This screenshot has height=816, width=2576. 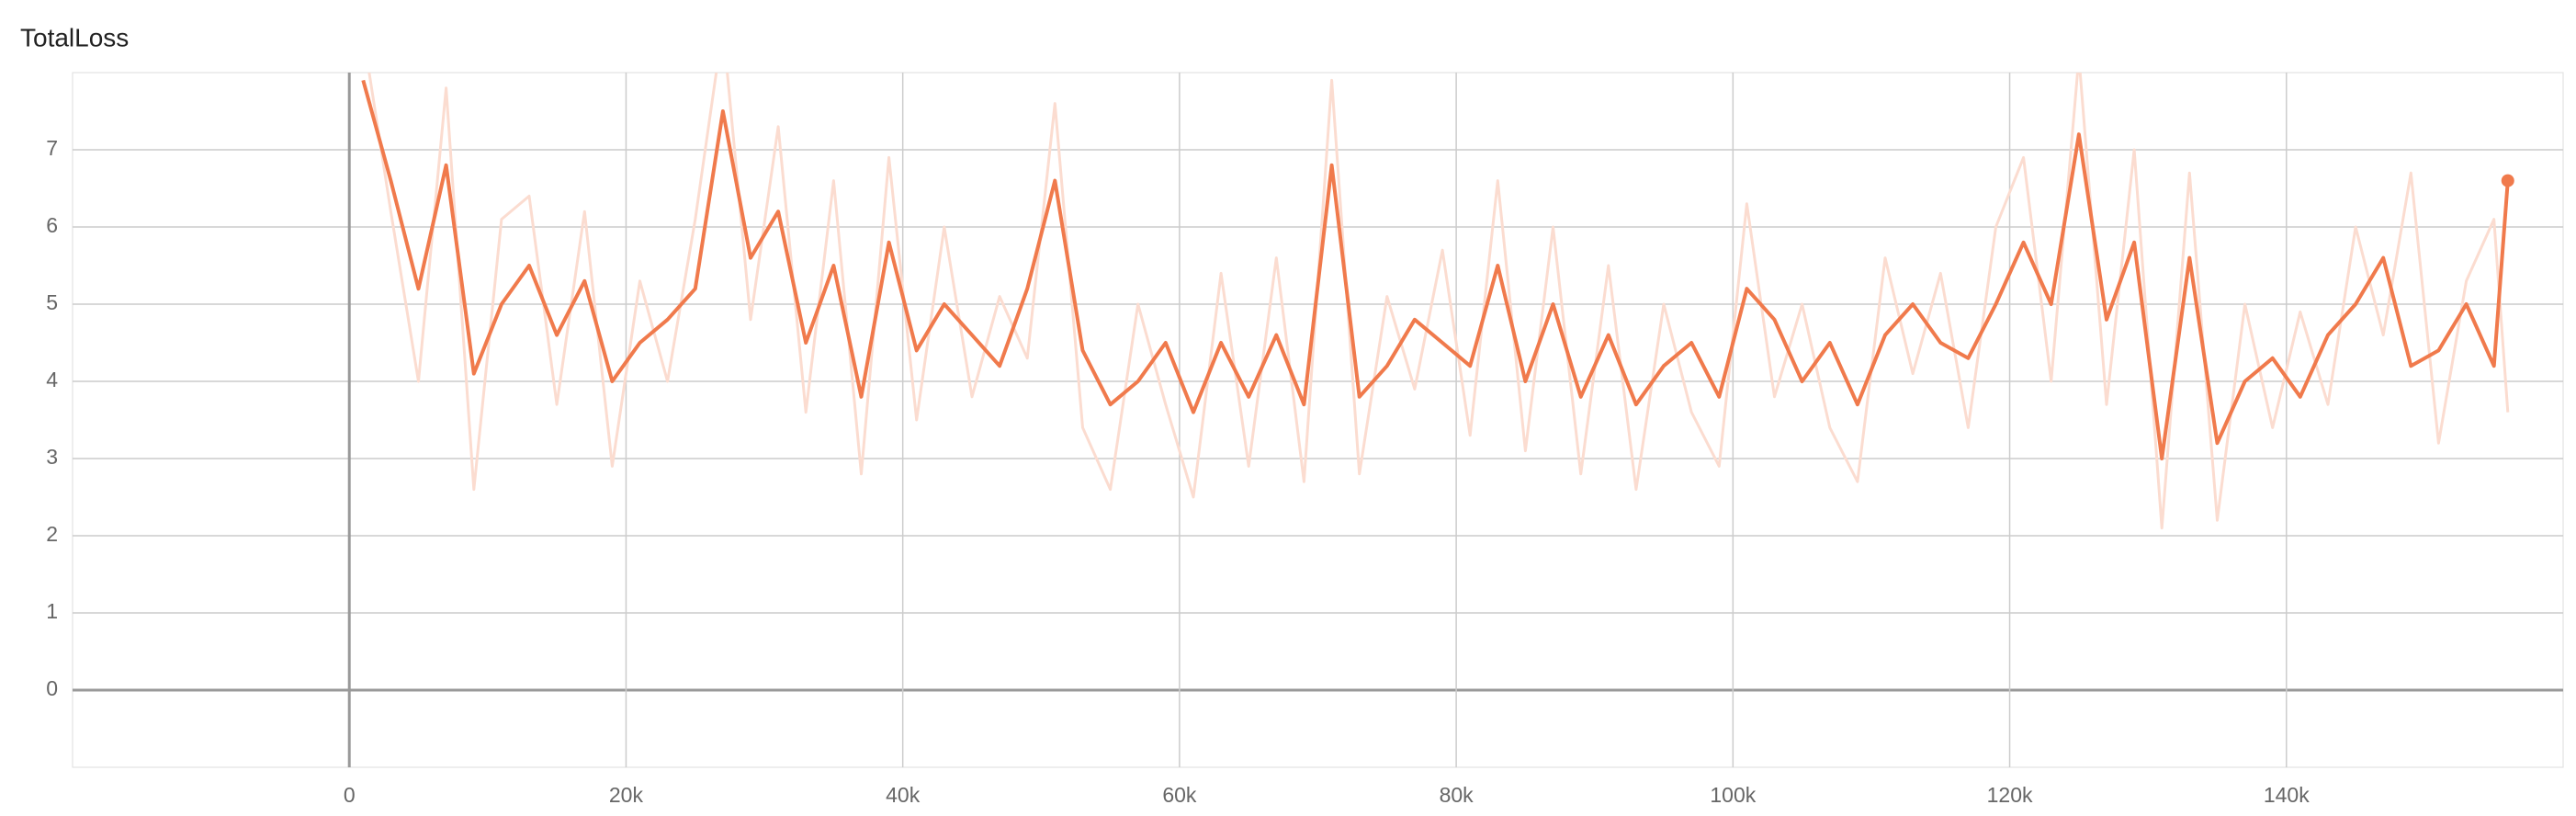 I want to click on chart-title: TotalLoss, so click(x=74, y=37).